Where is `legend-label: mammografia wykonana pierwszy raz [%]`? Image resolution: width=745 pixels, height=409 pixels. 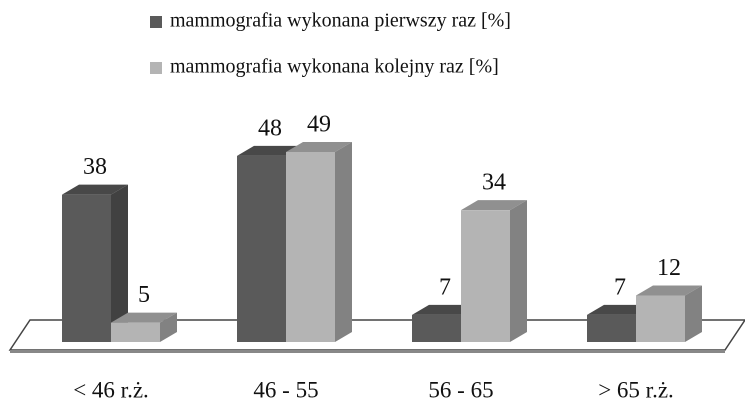 legend-label: mammografia wykonana pierwszy raz [%] is located at coordinates (340, 21).